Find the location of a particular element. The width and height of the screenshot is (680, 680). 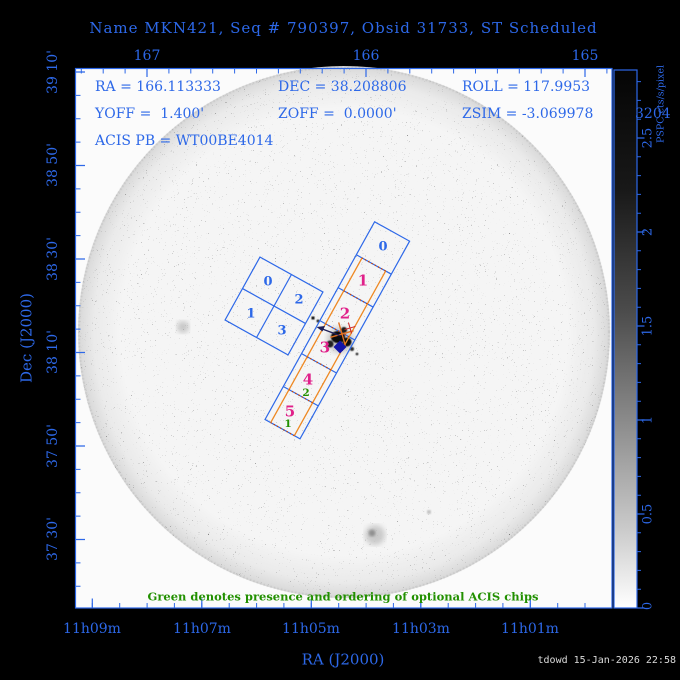

cb-tick-5: 0 is located at coordinates (648, 606).